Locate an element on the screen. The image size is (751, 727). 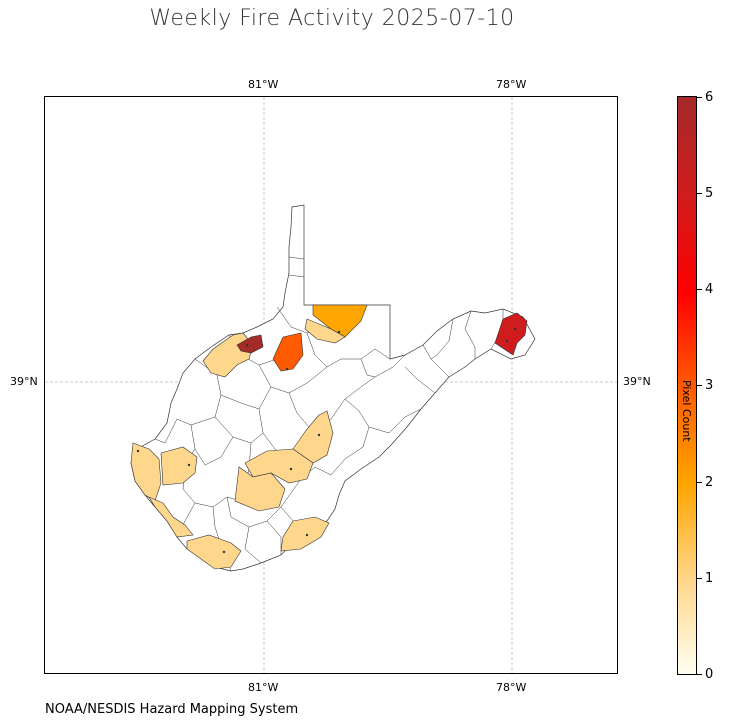
county-mingo-area is located at coordinates (171, 517).